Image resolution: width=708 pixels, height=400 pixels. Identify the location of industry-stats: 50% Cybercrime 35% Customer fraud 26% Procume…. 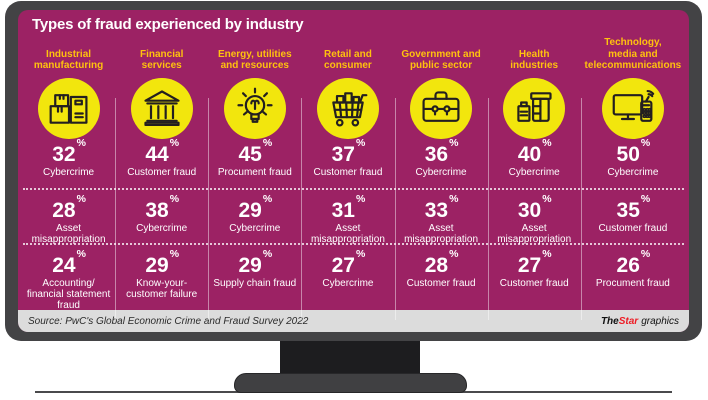
(633, 220).